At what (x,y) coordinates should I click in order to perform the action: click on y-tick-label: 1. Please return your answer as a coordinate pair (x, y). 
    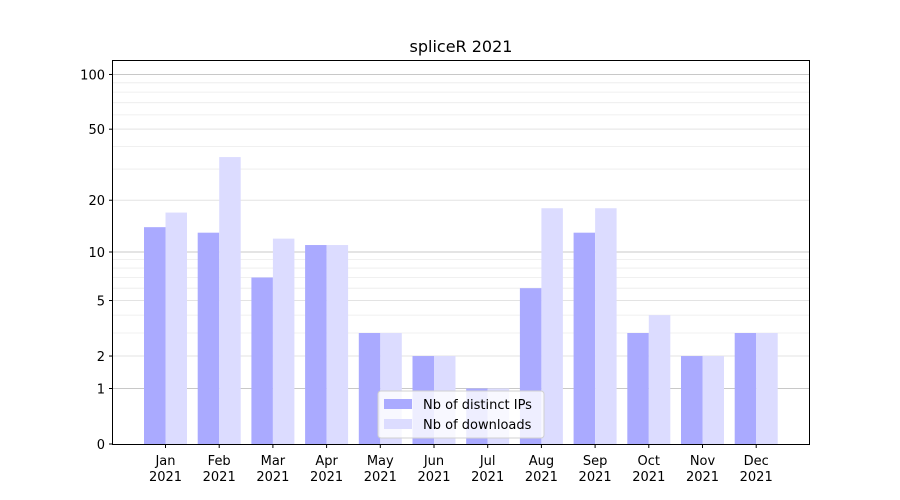
    Looking at the image, I should click on (101, 389).